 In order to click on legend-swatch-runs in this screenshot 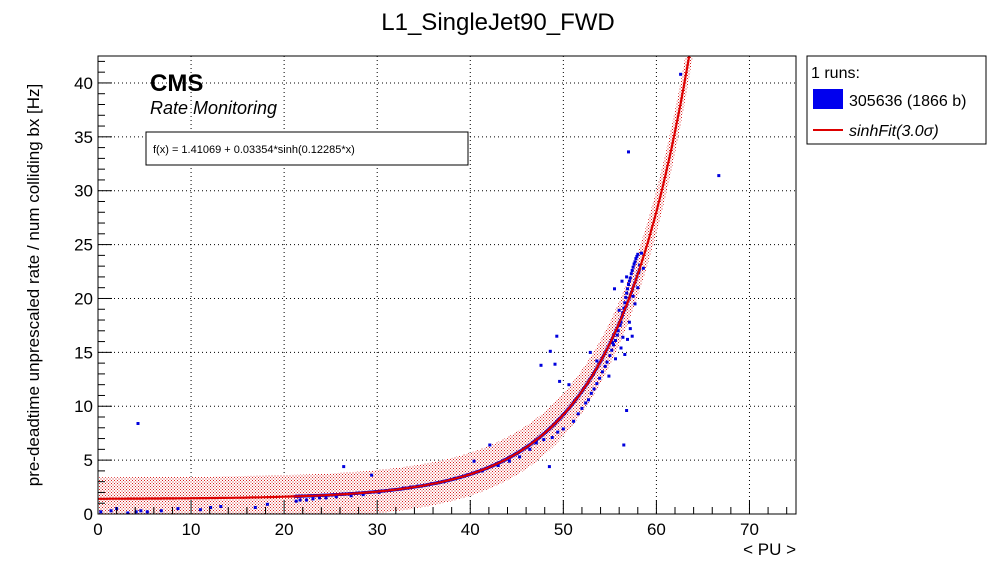, I will do `click(828, 99)`.